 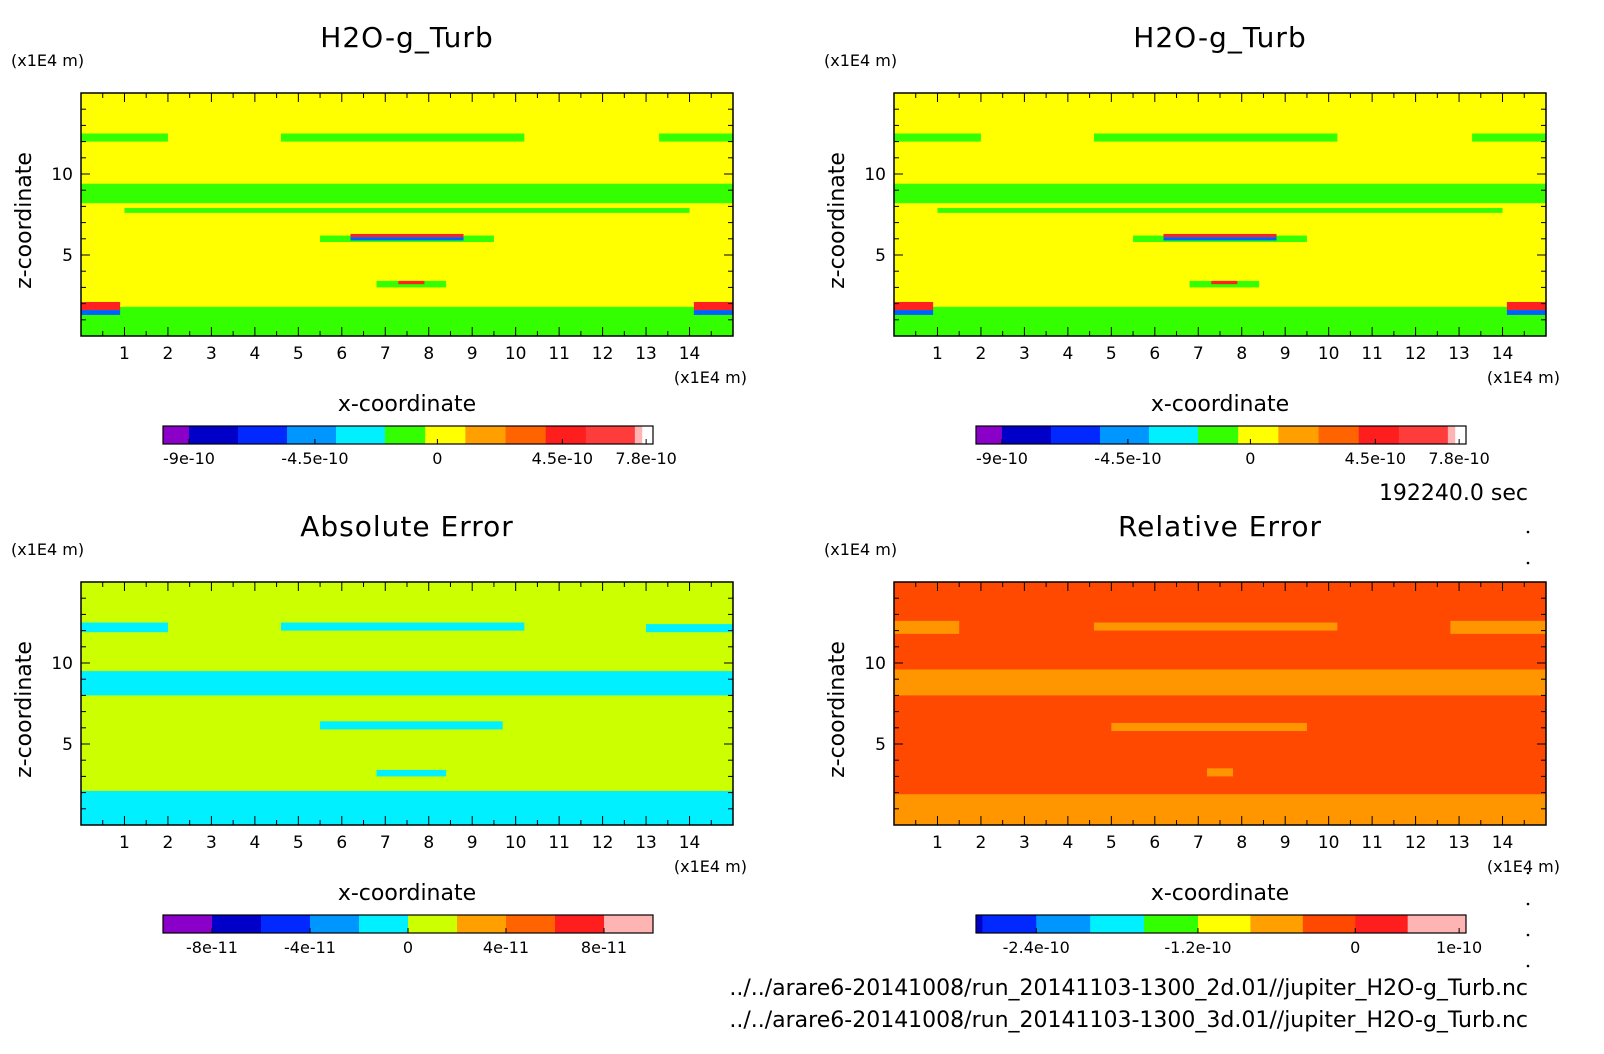 What do you see at coordinates (1458, 458) in the screenshot?
I see `colorbar-tick-label: 7.8e-10` at bounding box center [1458, 458].